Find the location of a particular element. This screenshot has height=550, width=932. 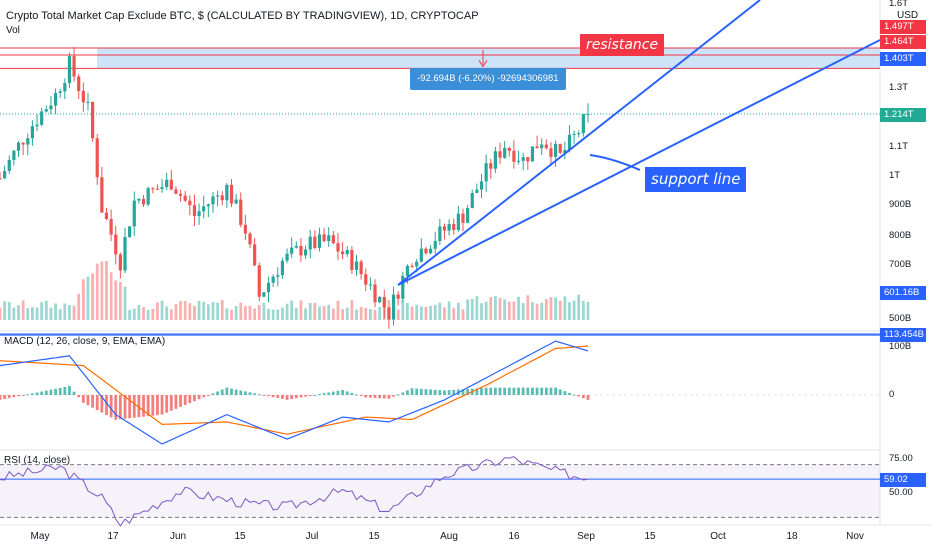

support-line-label: support line is located at coordinates (696, 179).